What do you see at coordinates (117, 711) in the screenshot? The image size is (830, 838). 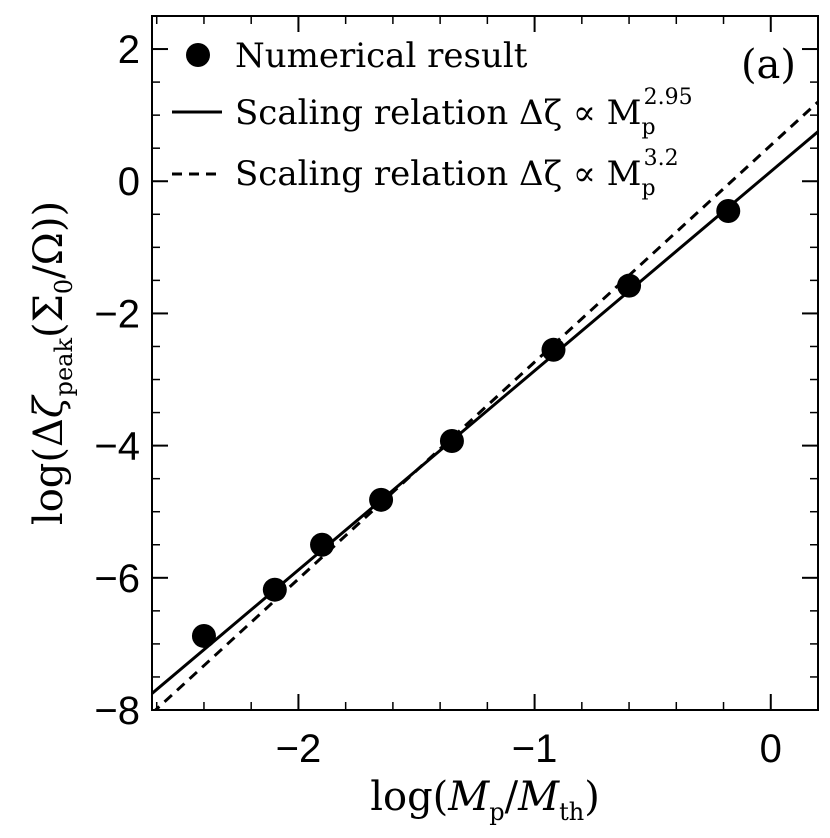 I see `y-tick-label: −8` at bounding box center [117, 711].